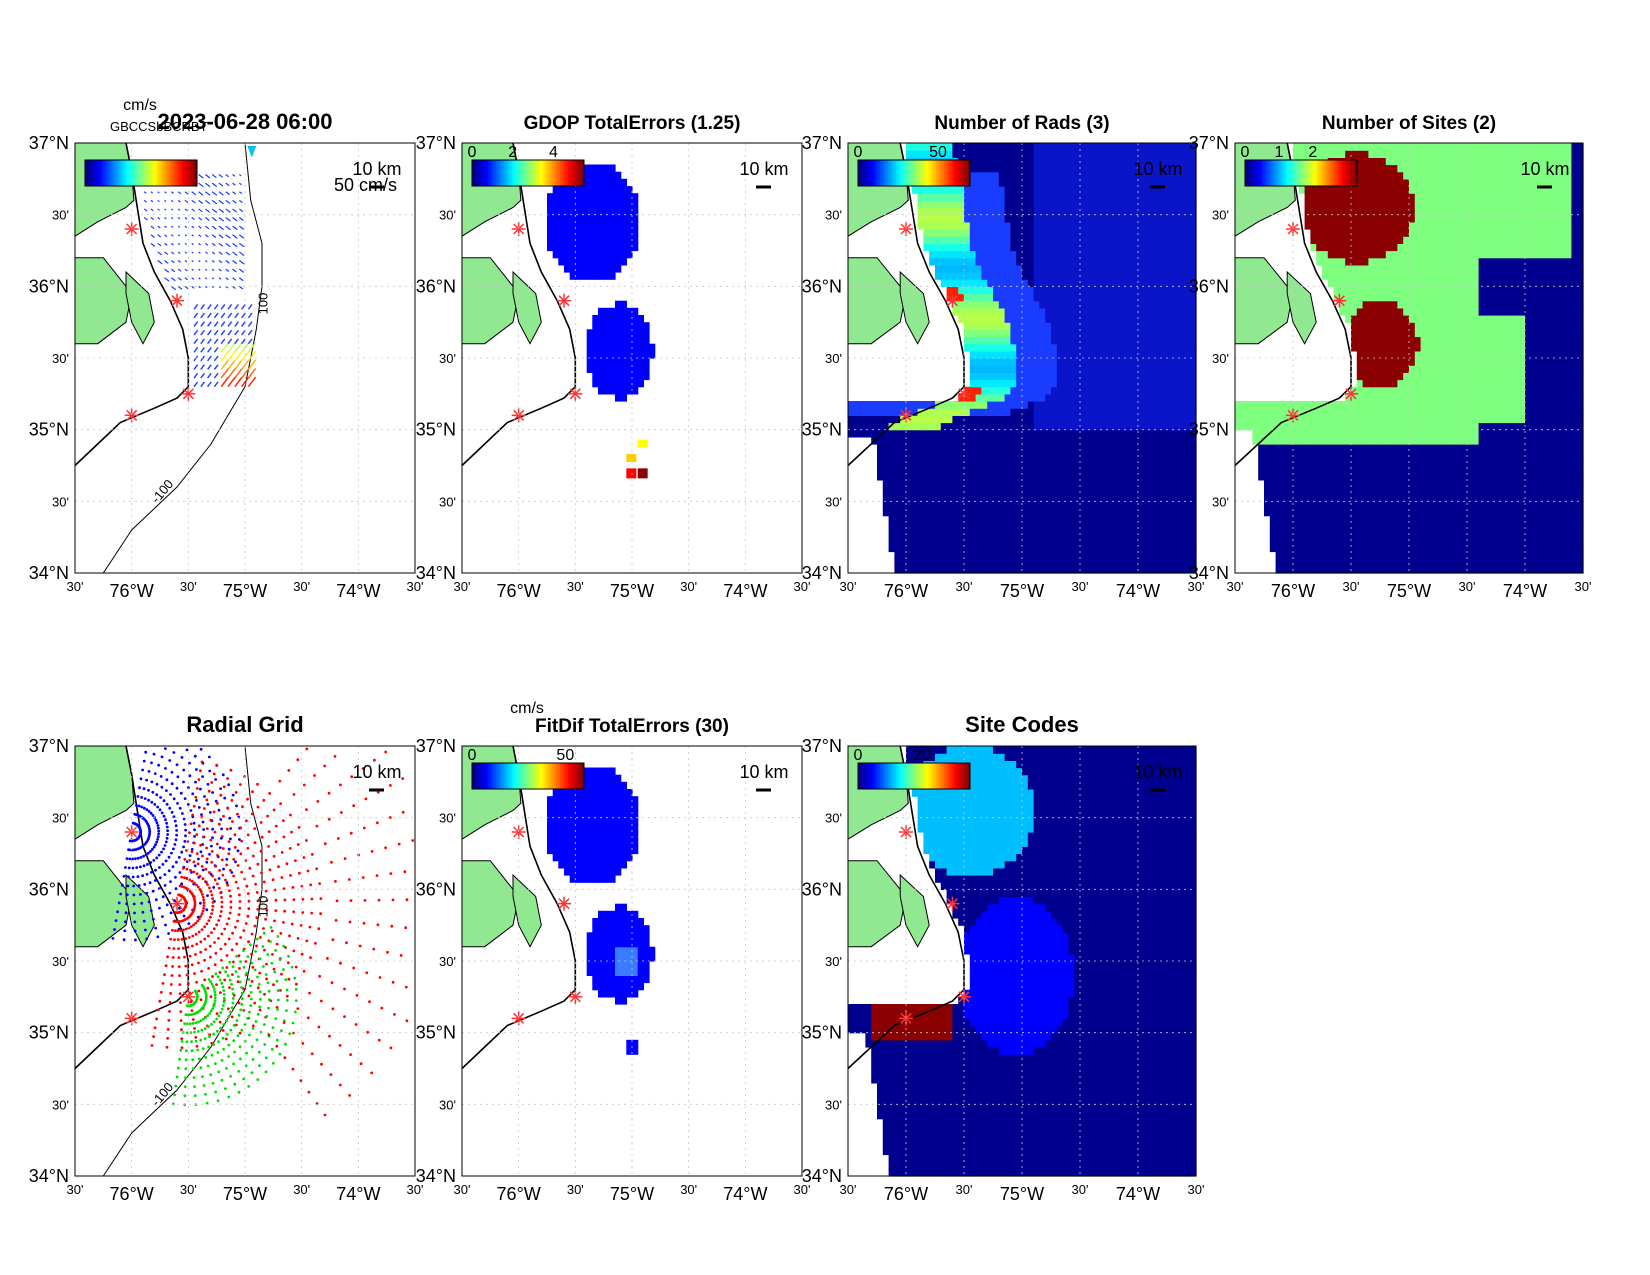  What do you see at coordinates (632, 358) in the screenshot?
I see `panel-gdop-total-errors` at bounding box center [632, 358].